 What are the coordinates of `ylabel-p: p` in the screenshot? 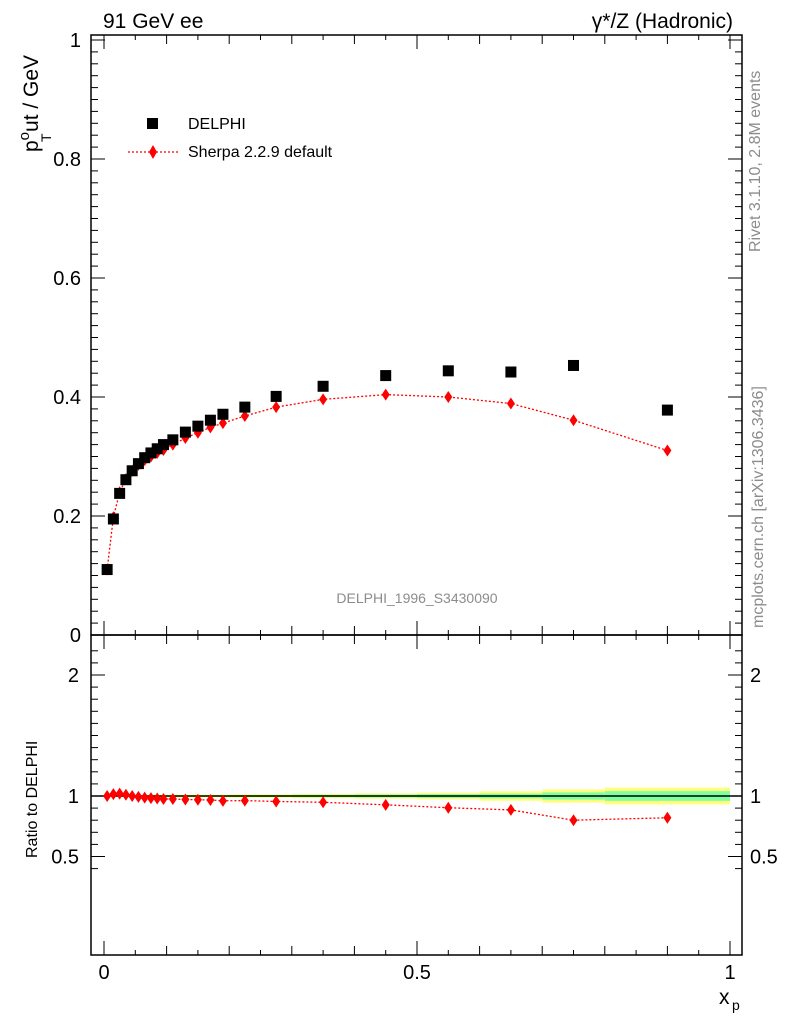 It's located at (31, 146).